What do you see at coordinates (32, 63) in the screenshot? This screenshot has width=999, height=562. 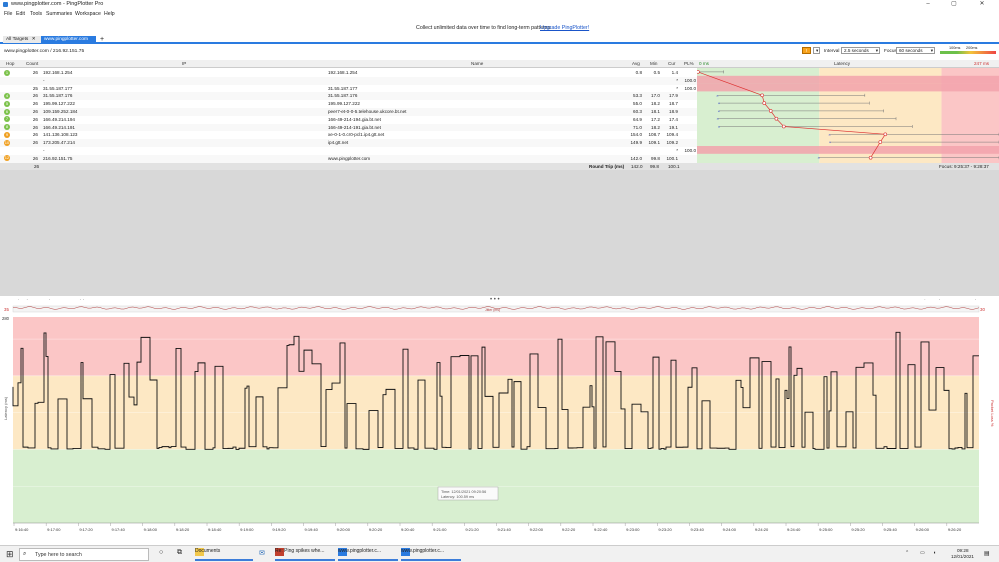 I see `col-count: Count` at bounding box center [32, 63].